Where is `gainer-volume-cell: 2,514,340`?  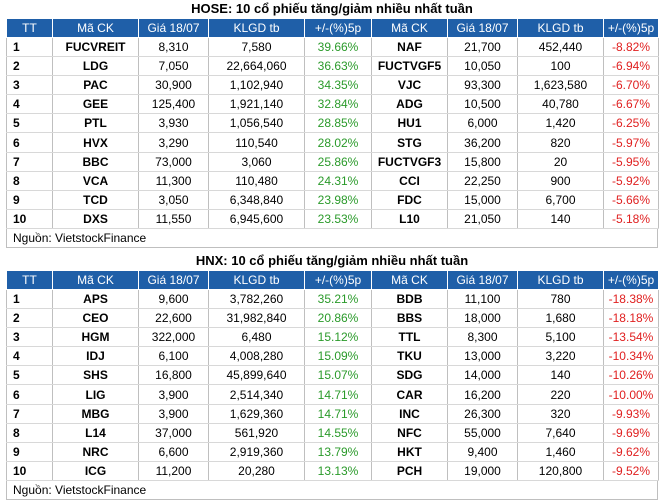
gainer-volume-cell: 2,514,340 is located at coordinates (256, 394).